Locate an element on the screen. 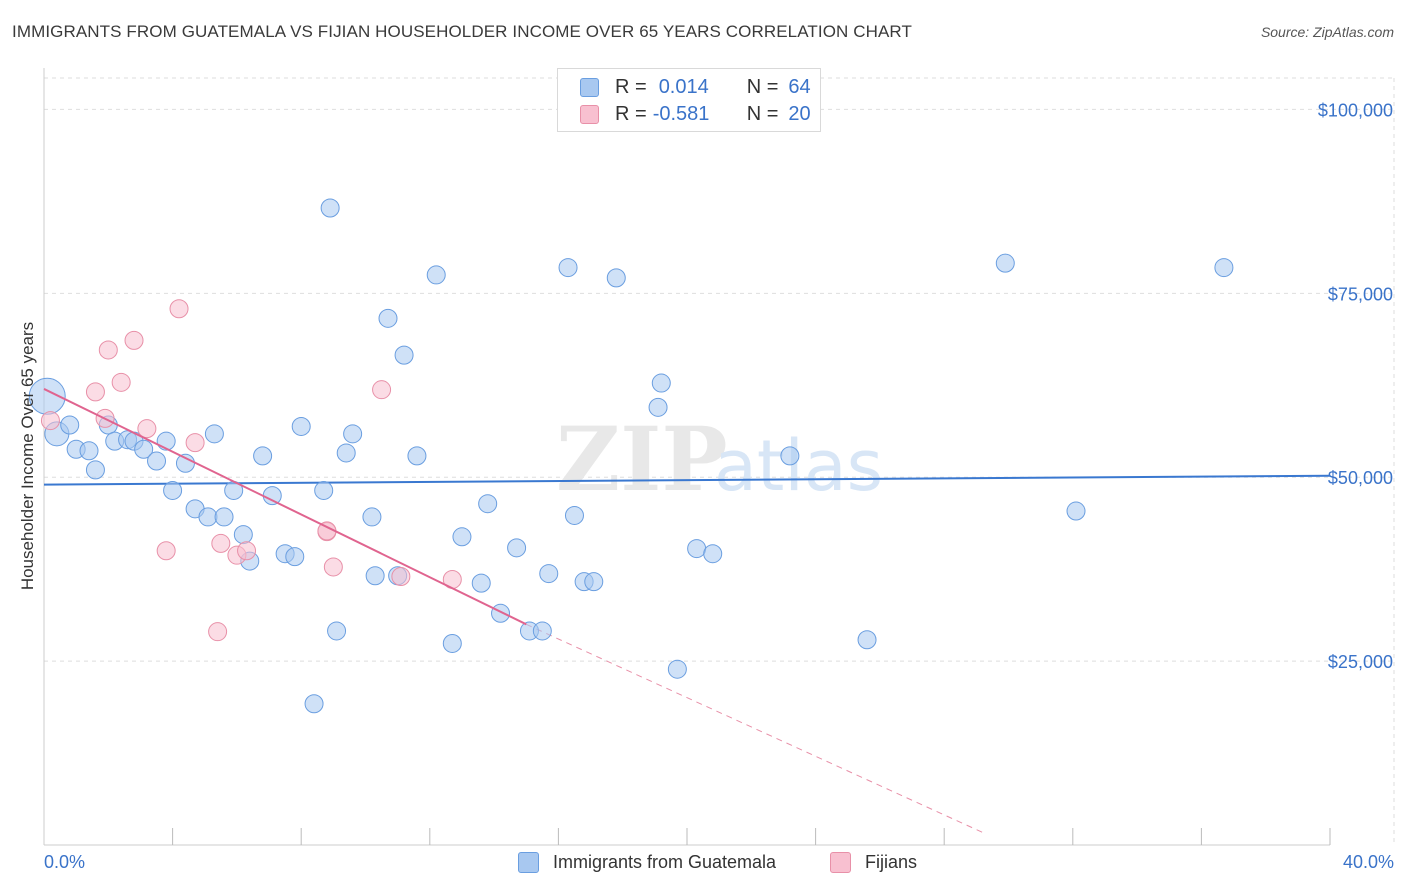 The width and height of the screenshot is (1406, 892). x-tick-label-min: 0.0% is located at coordinates (65, 862).